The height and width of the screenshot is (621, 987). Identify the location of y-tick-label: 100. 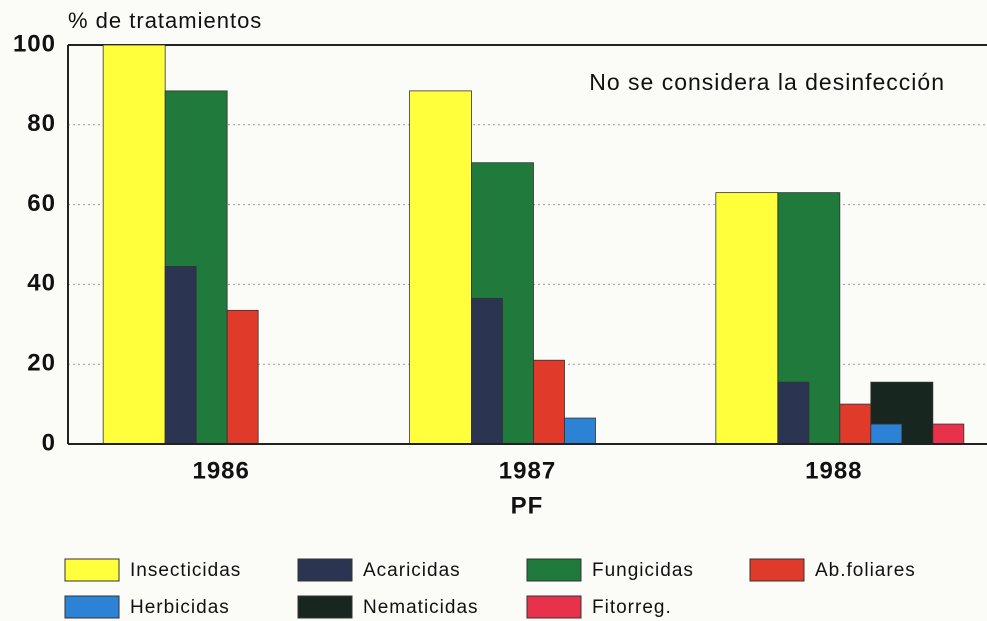
(34, 43).